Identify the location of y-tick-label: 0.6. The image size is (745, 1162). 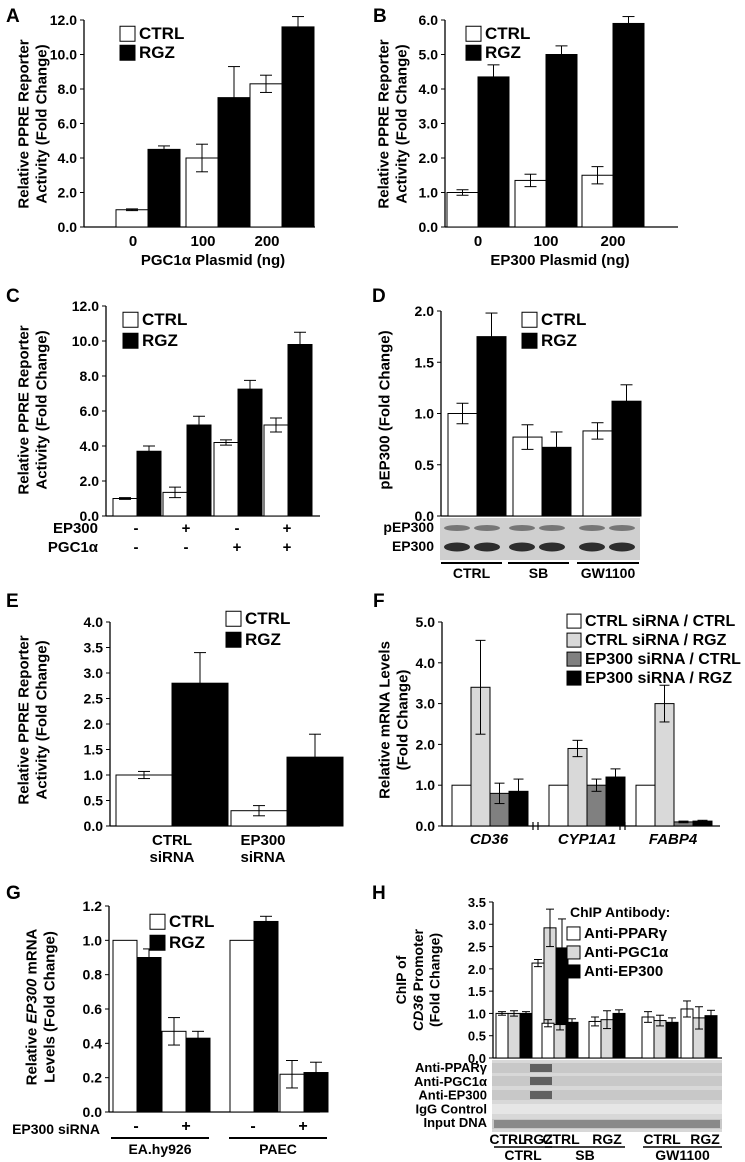
(93, 1009).